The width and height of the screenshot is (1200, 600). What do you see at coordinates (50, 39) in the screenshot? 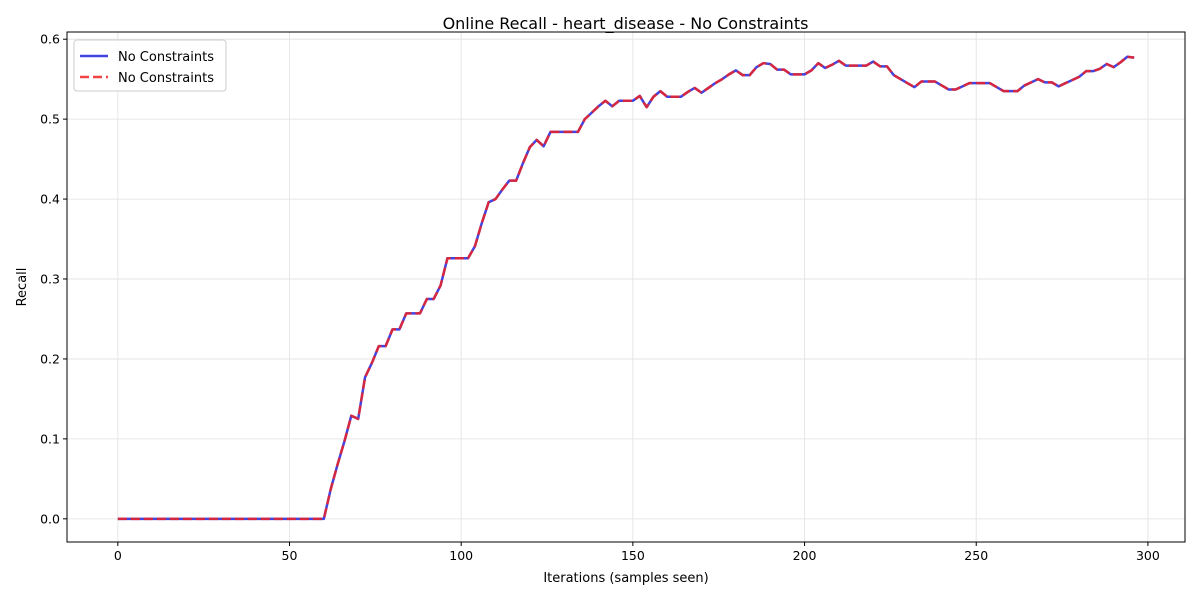
I see `y-tick-label: 0.6` at bounding box center [50, 39].